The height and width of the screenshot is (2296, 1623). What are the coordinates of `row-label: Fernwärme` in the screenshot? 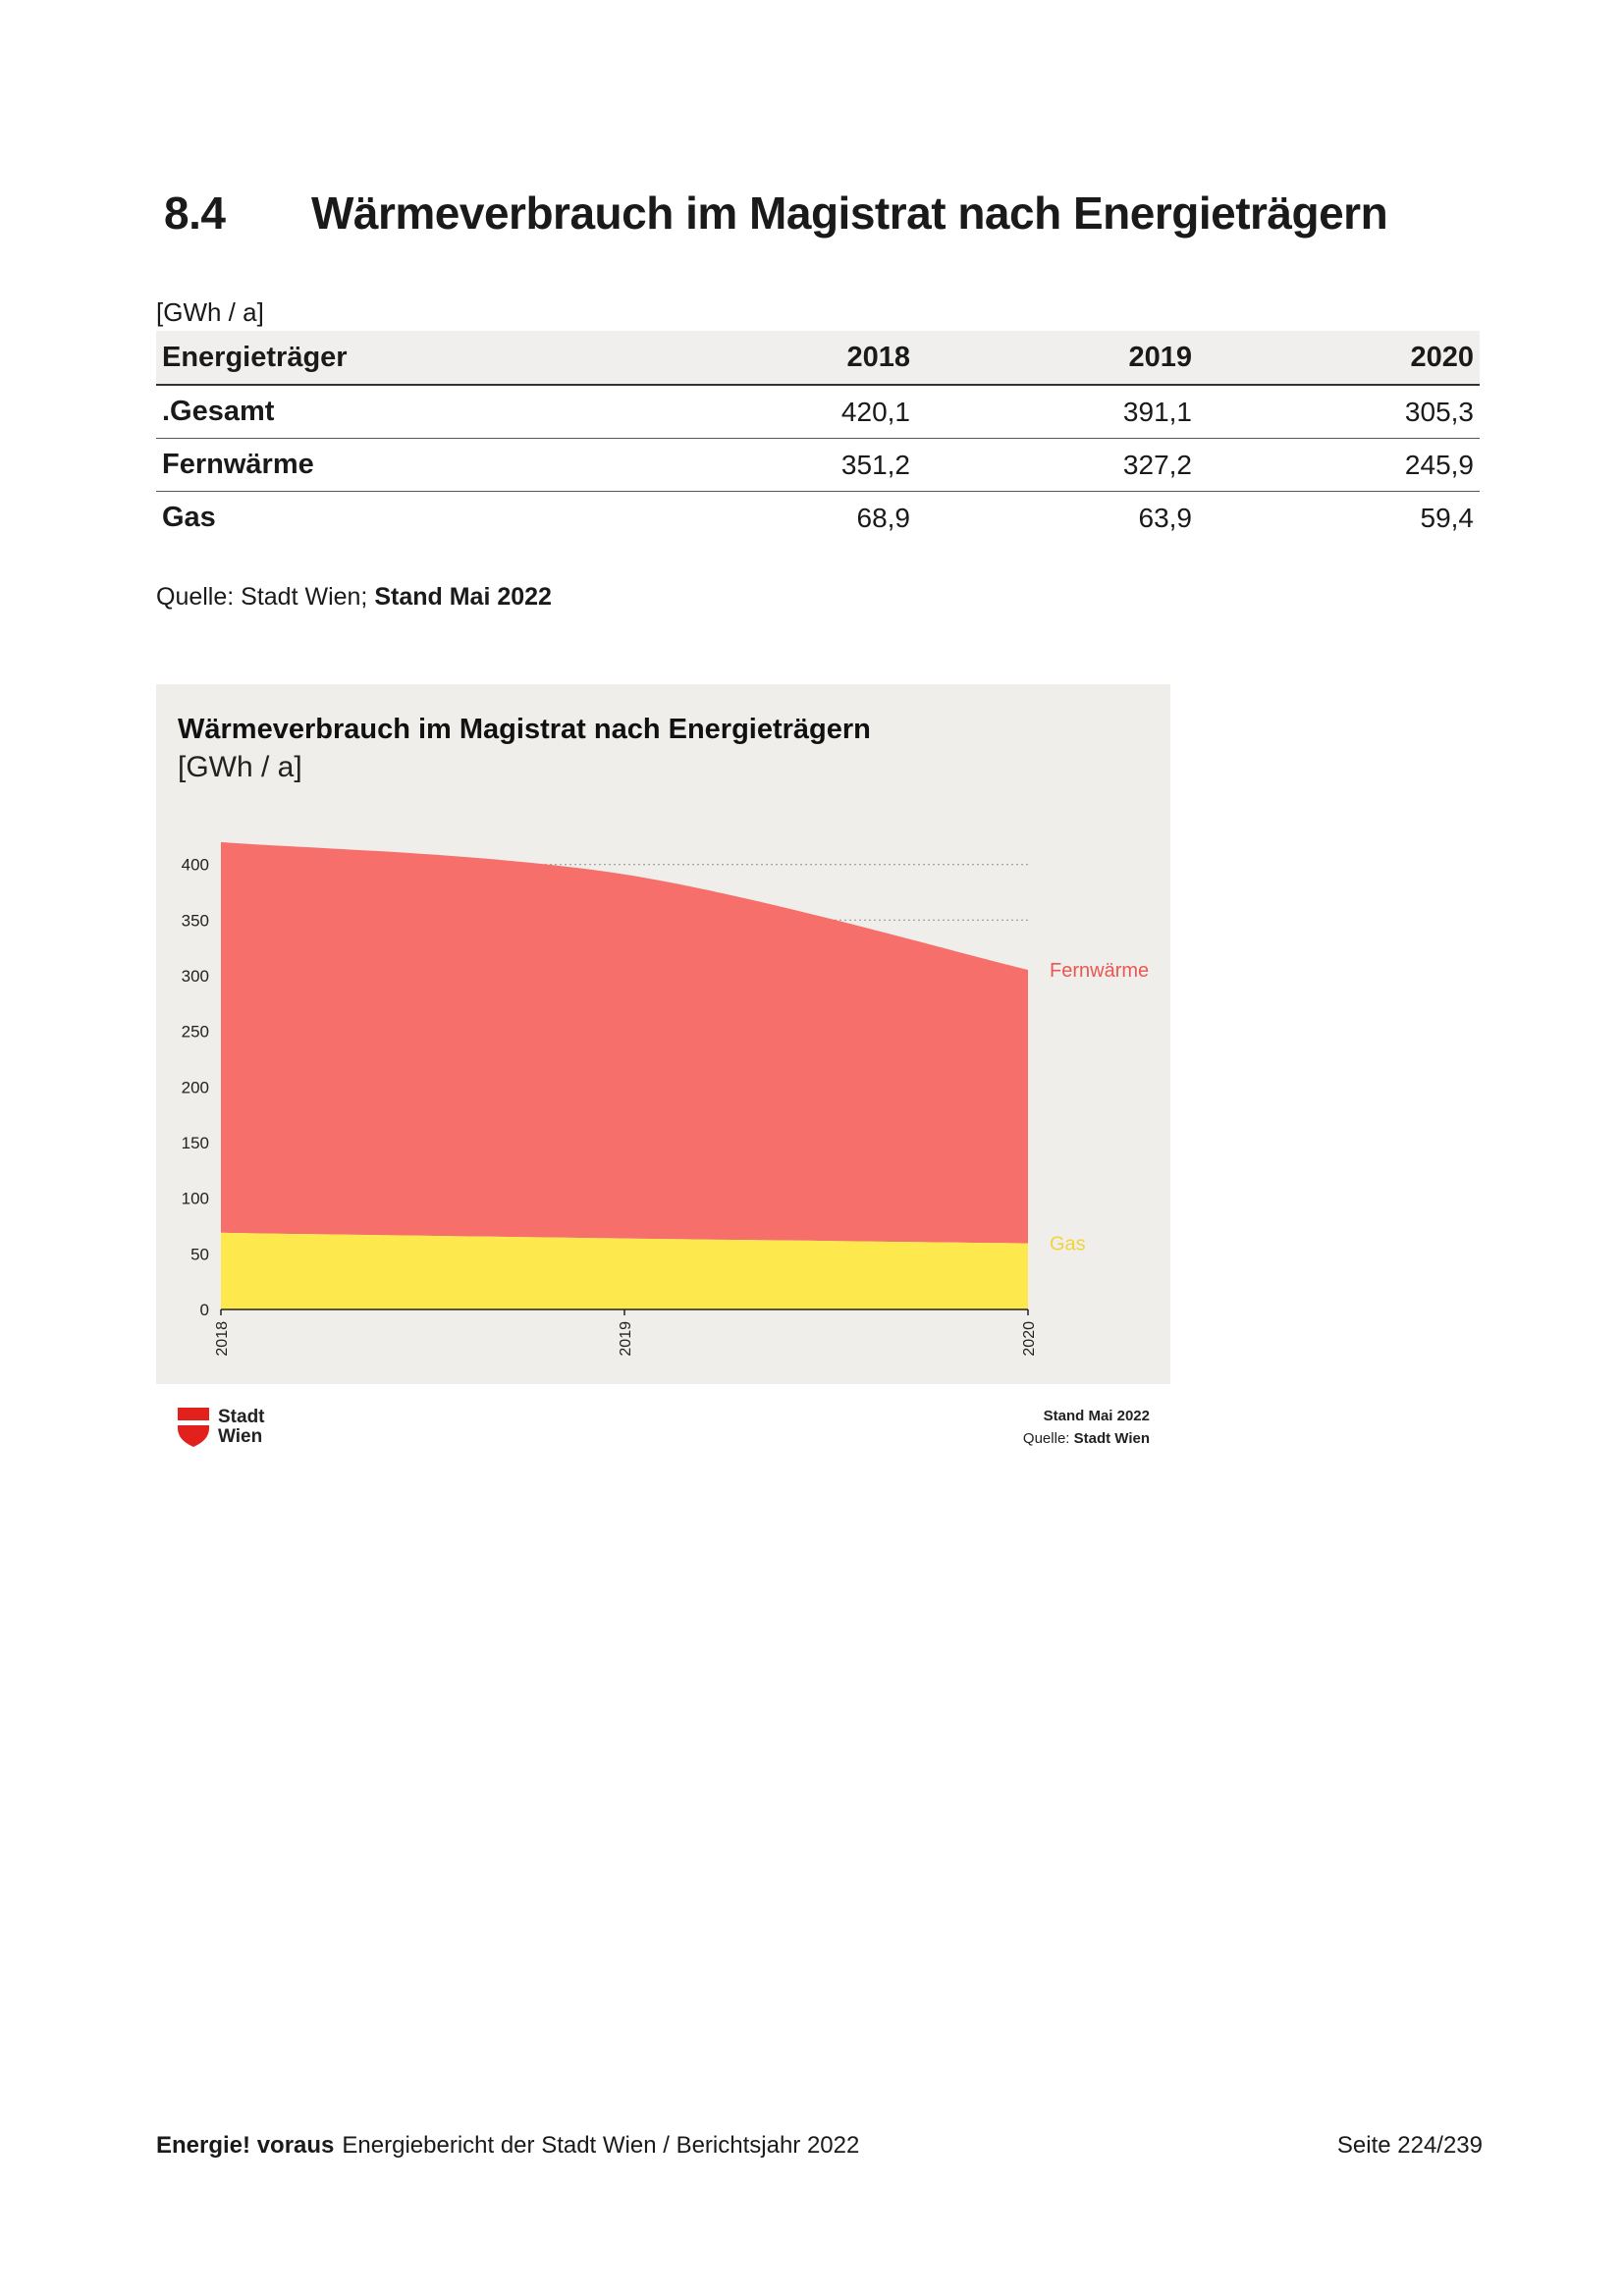 It's located at (395, 465).